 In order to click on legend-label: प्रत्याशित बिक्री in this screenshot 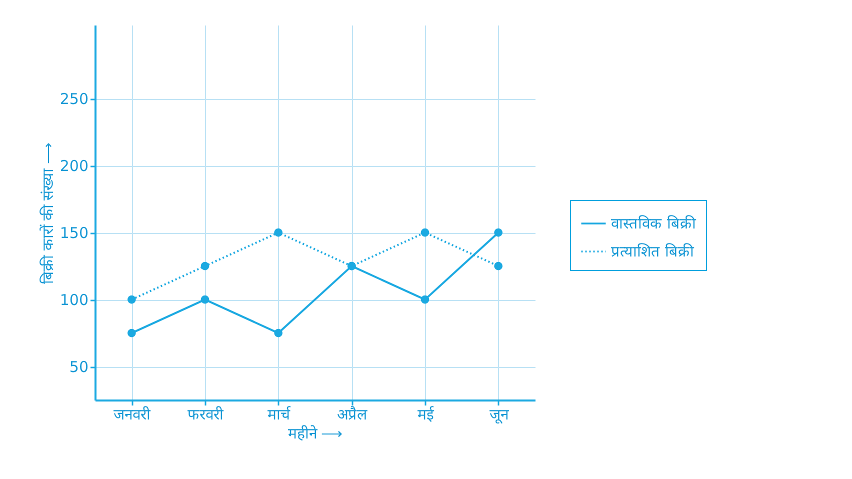, I will do `click(653, 251)`.